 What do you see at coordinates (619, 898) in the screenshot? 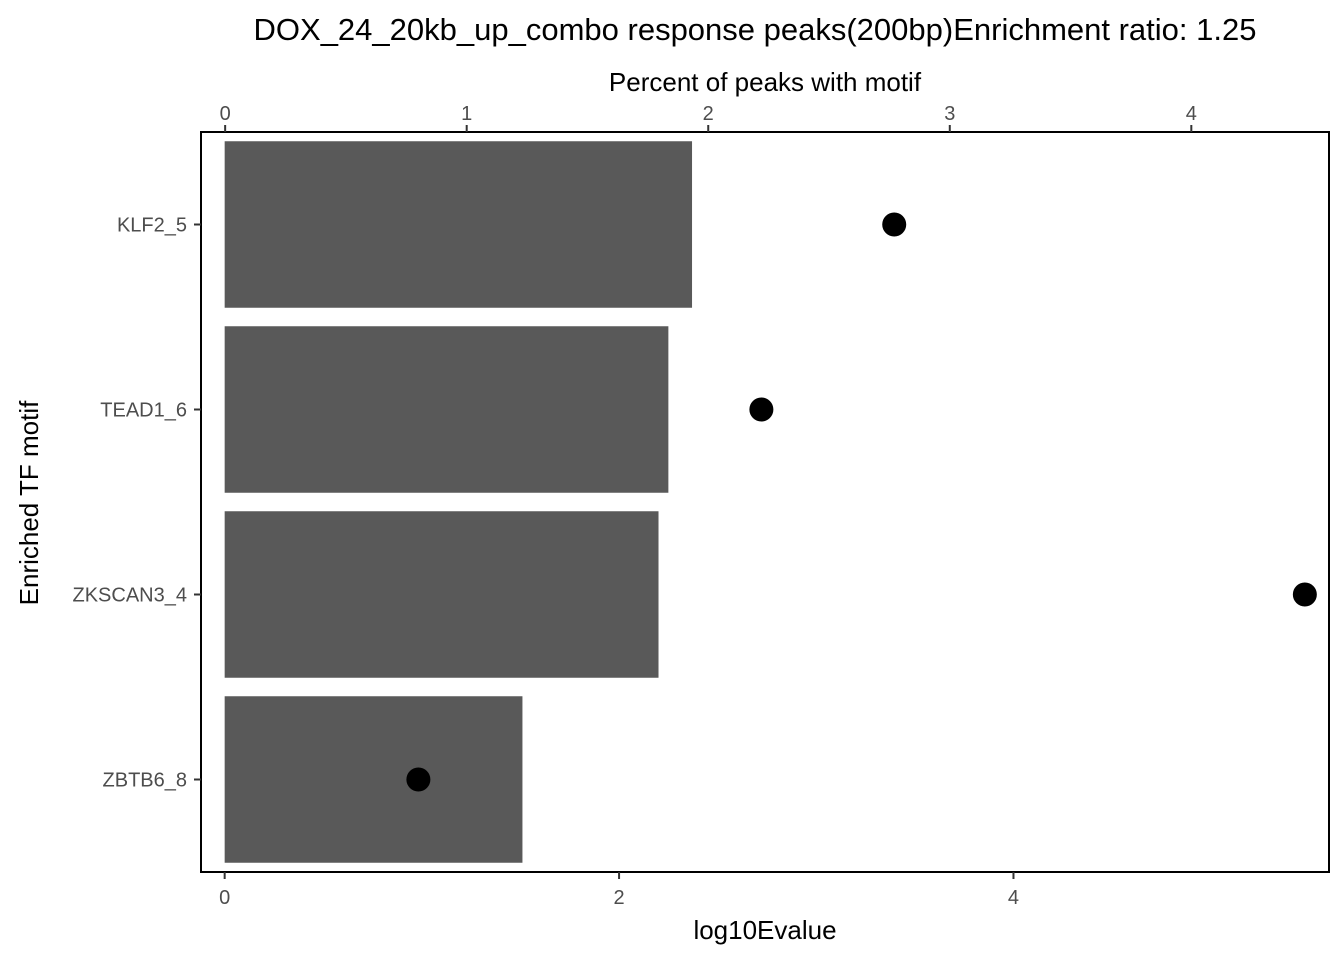
I see `bottom-tick-label: 2` at bounding box center [619, 898].